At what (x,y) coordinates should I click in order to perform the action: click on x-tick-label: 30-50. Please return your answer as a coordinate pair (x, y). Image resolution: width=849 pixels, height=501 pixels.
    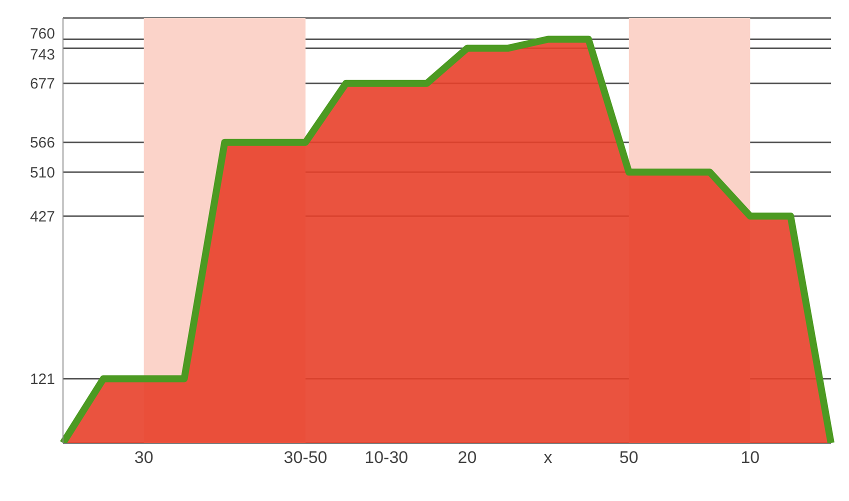
    Looking at the image, I should click on (306, 458).